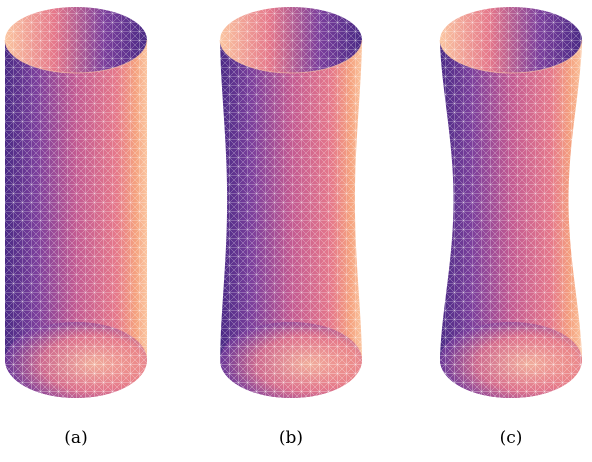 This screenshot has height=462, width=592. What do you see at coordinates (76, 438) in the screenshot?
I see `caption-a: (a)` at bounding box center [76, 438].